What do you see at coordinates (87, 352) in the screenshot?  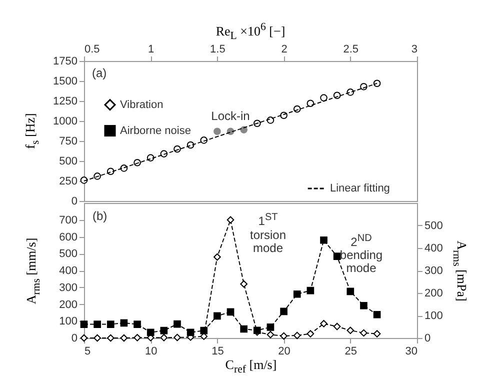 I see `x-tick-label: 5` at bounding box center [87, 352].